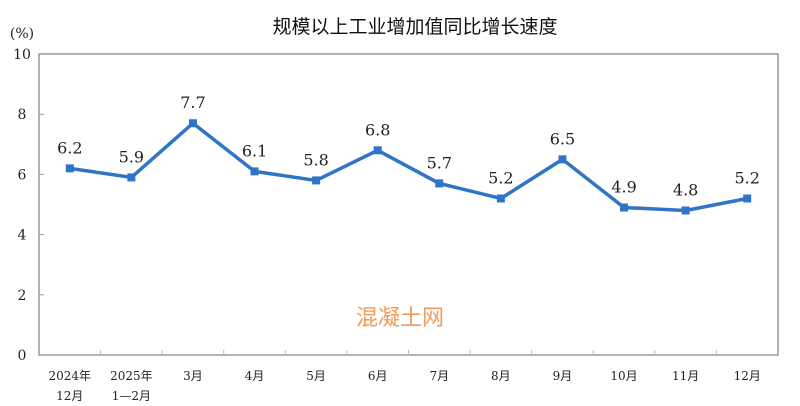 This screenshot has width=800, height=406. I want to click on data-label: 5.9, so click(131, 156).